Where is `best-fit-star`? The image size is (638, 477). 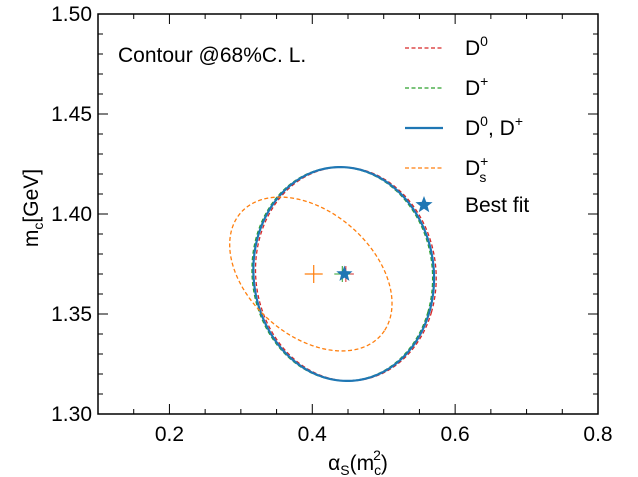
best-fit-star is located at coordinates (344, 273).